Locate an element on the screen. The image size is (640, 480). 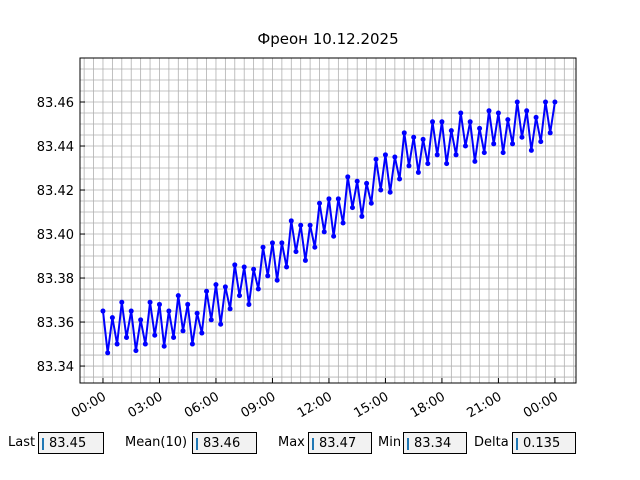
widget-label: Min is located at coordinates (390, 442).